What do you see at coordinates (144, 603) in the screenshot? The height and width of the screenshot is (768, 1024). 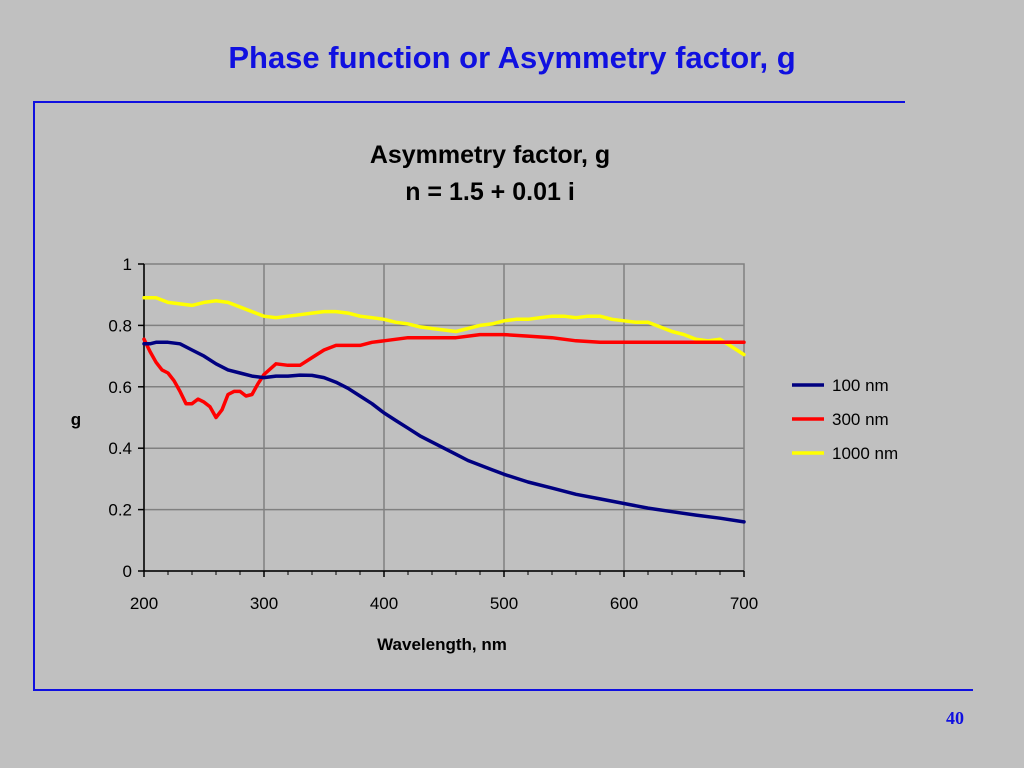 I see `x-tick-label: 200` at bounding box center [144, 603].